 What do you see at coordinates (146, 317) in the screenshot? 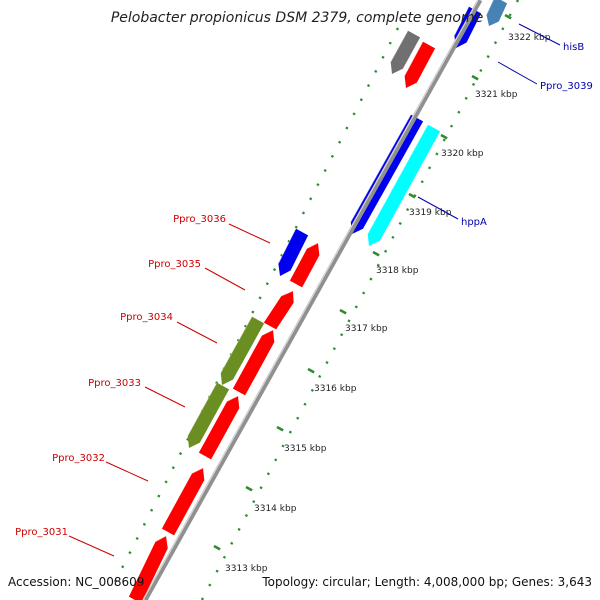
I see `gene-label-ppro-3034: Ppro_3034` at bounding box center [146, 317].